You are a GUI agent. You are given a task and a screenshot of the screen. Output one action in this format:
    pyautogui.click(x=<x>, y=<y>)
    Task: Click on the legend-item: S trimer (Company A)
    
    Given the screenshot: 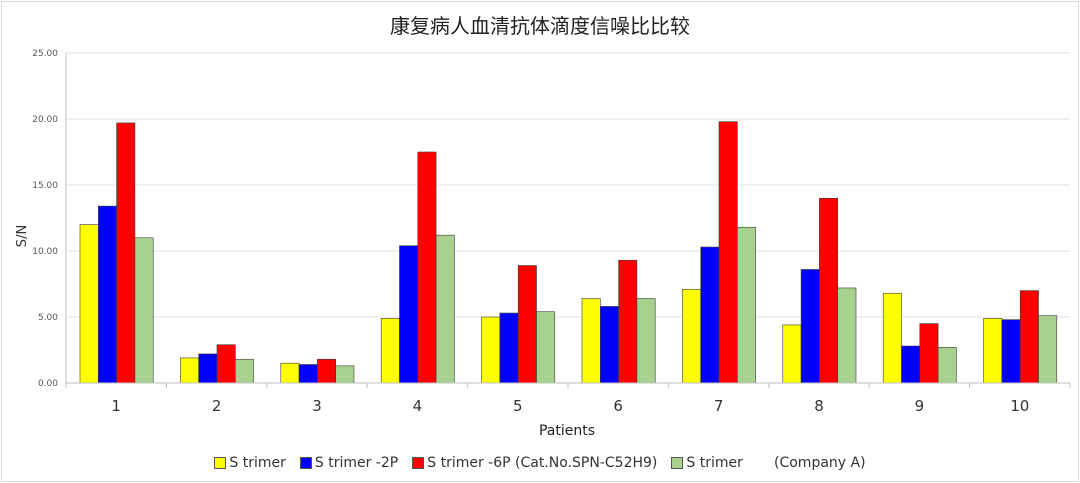 What is the action you would take?
    pyautogui.click(x=768, y=463)
    